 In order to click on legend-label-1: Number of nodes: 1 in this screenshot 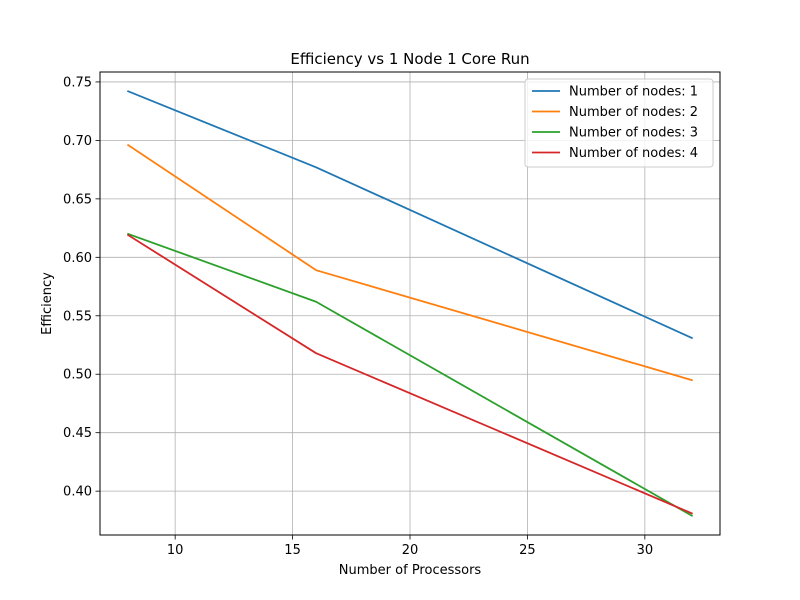, I will do `click(633, 92)`.